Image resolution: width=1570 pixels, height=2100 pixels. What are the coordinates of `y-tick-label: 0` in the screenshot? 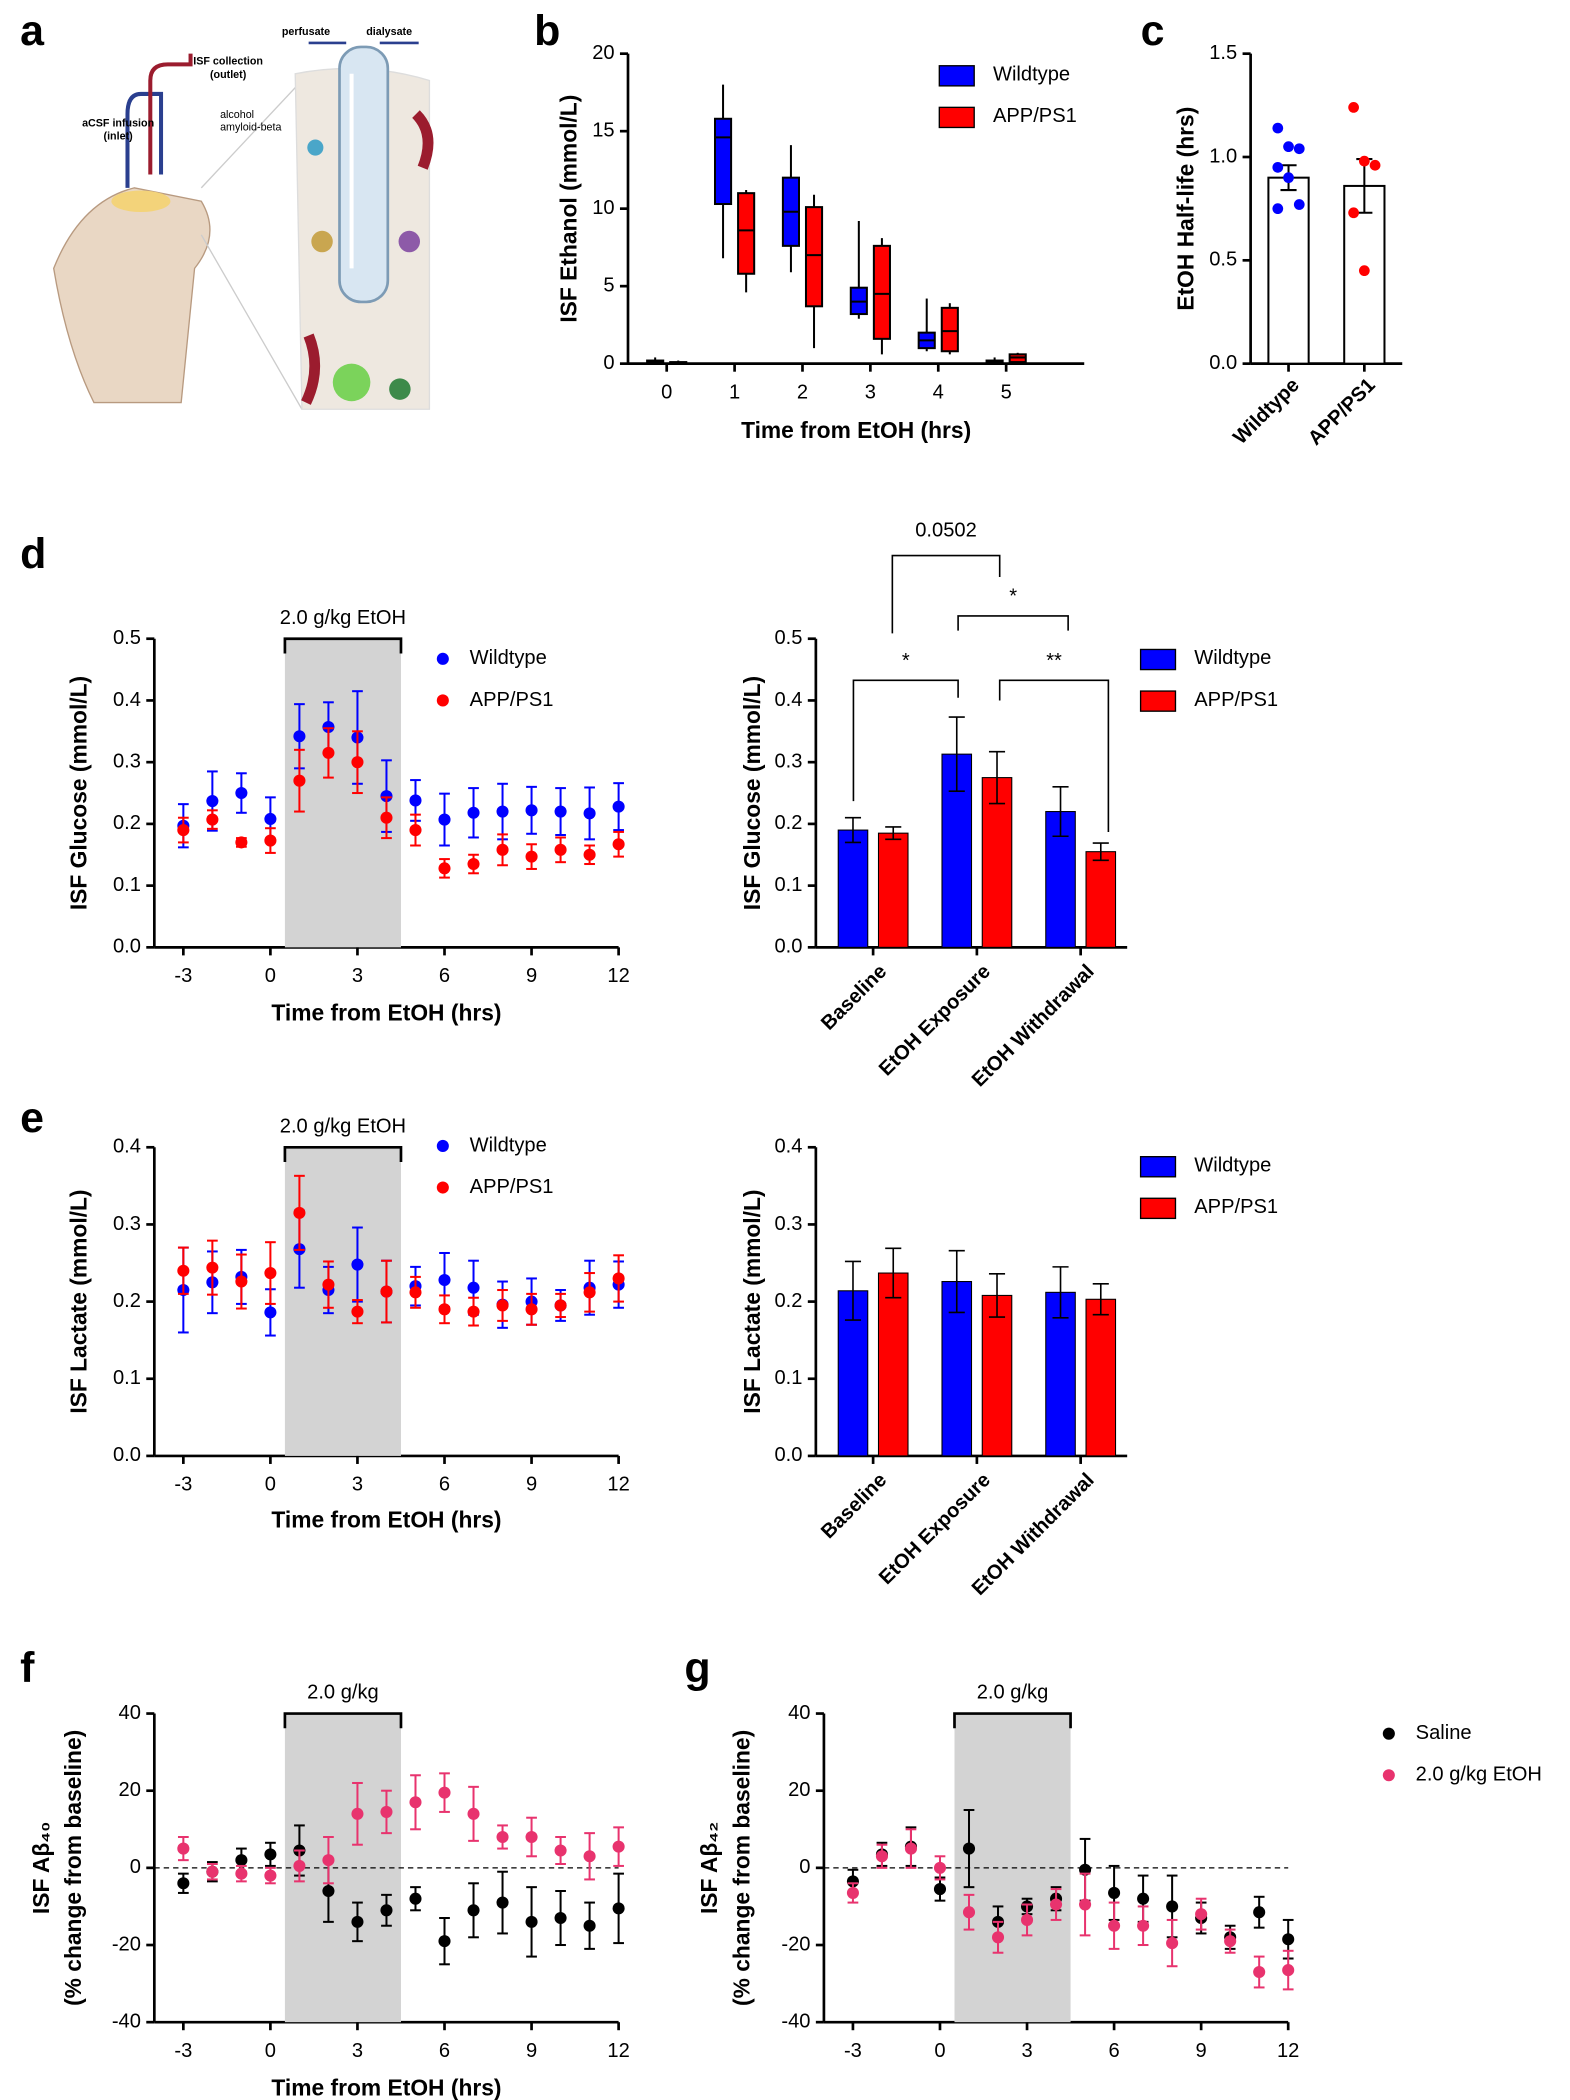 It's located at (608, 363).